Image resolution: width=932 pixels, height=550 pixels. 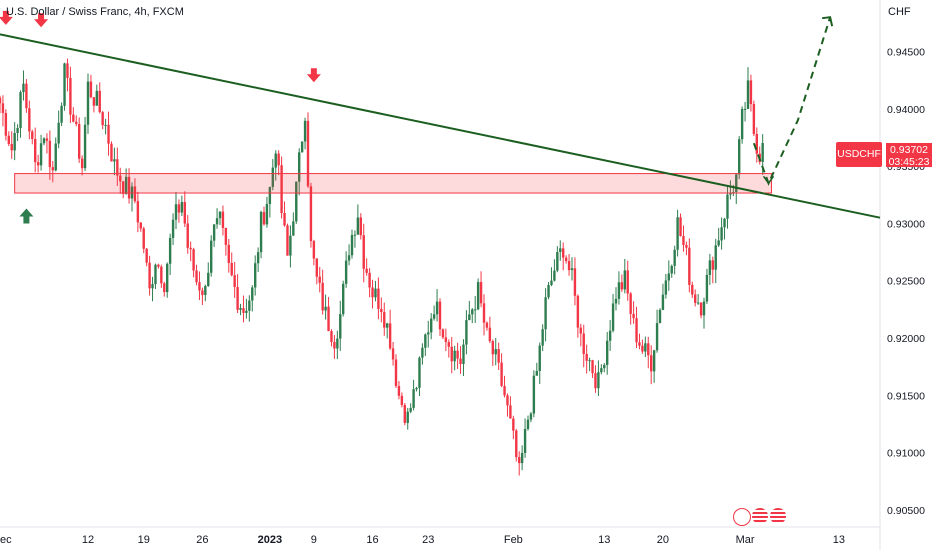 I want to click on flash-event-icon, so click(x=742, y=517).